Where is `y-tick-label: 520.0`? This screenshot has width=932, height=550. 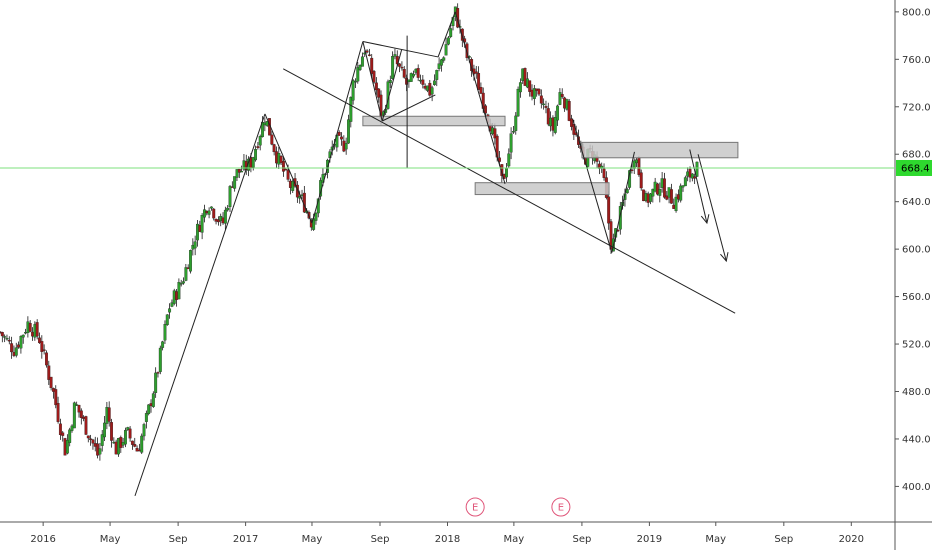 y-tick-label: 520.0 is located at coordinates (916, 345).